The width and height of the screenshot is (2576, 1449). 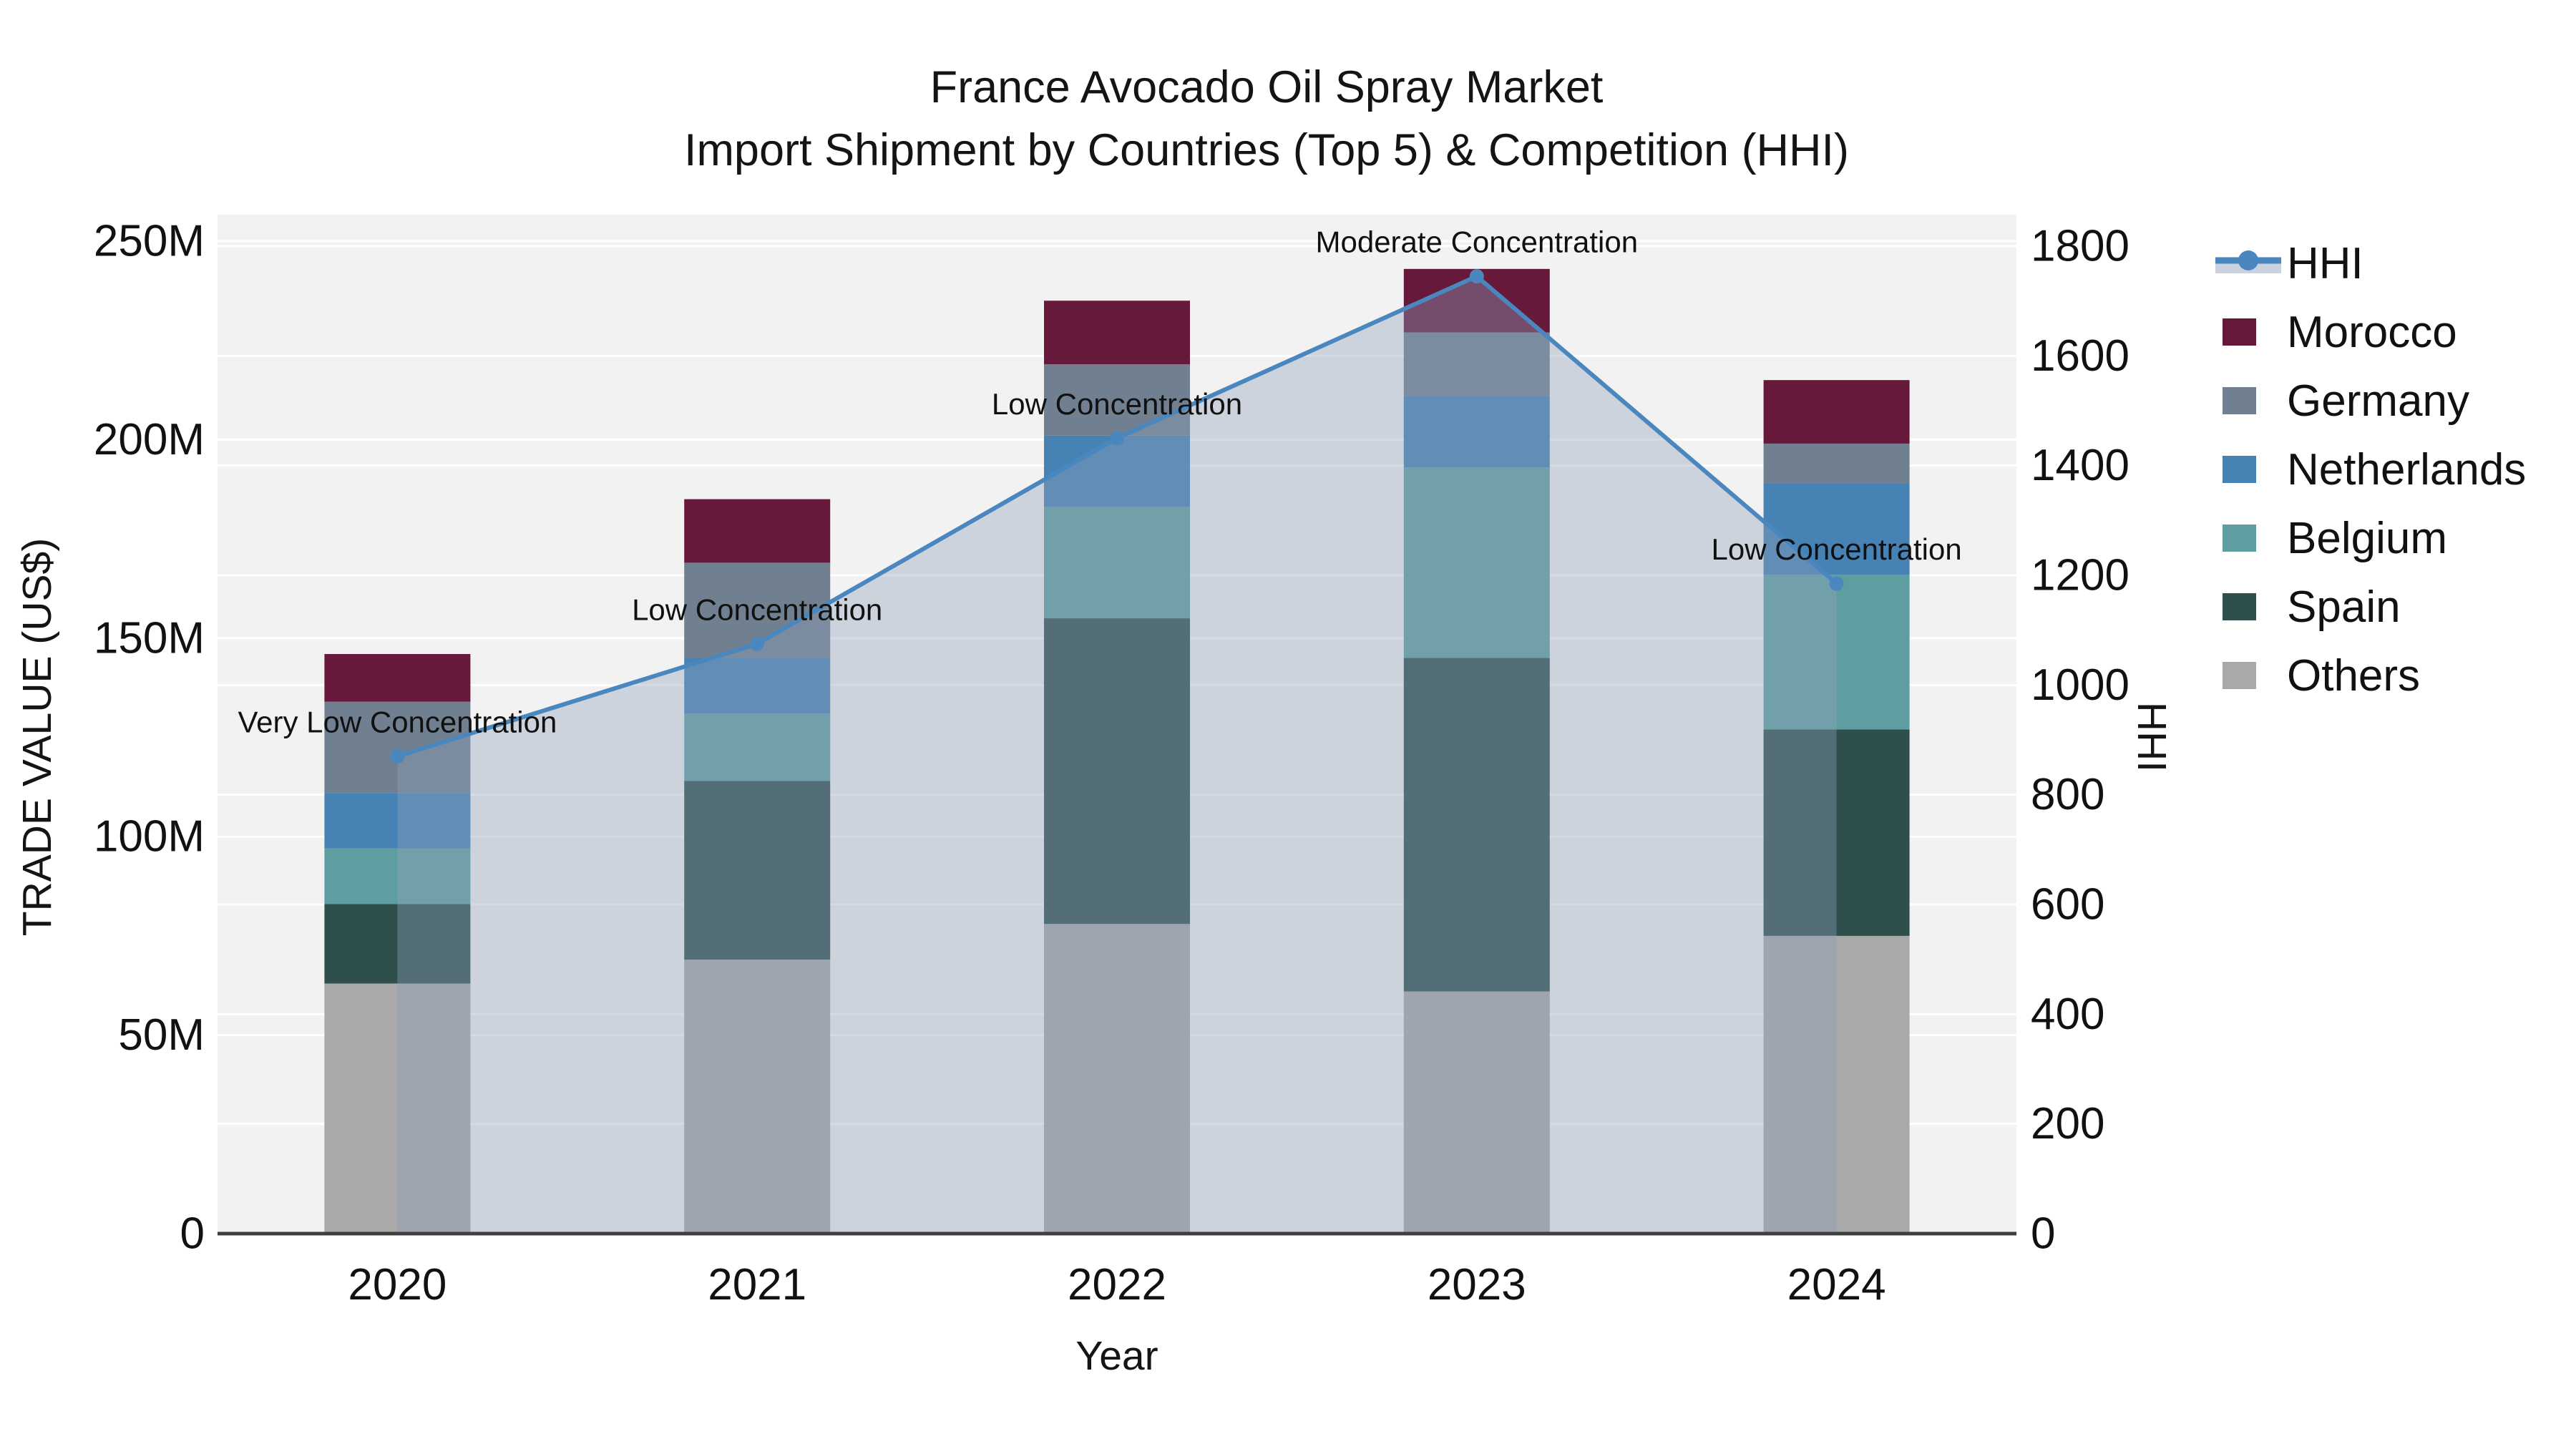 I want to click on x-tick-2024: 2024, so click(x=1836, y=1284).